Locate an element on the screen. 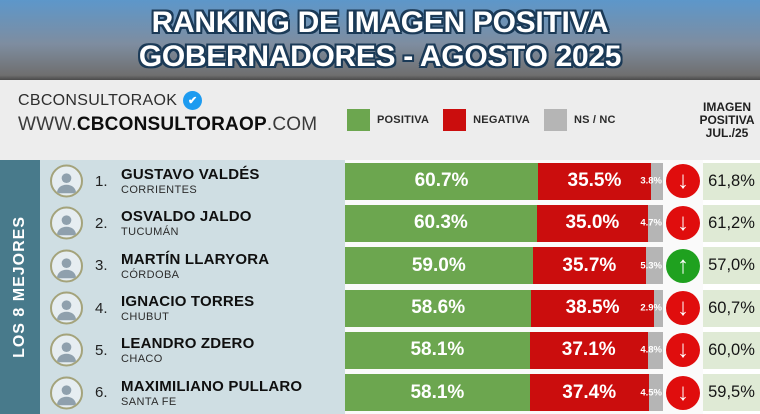 Image resolution: width=760 pixels, height=414 pixels. table-row: 5. LEANDRO ZDERO CHACO 58.1% 37.1% 4.8% is located at coordinates (400, 350).